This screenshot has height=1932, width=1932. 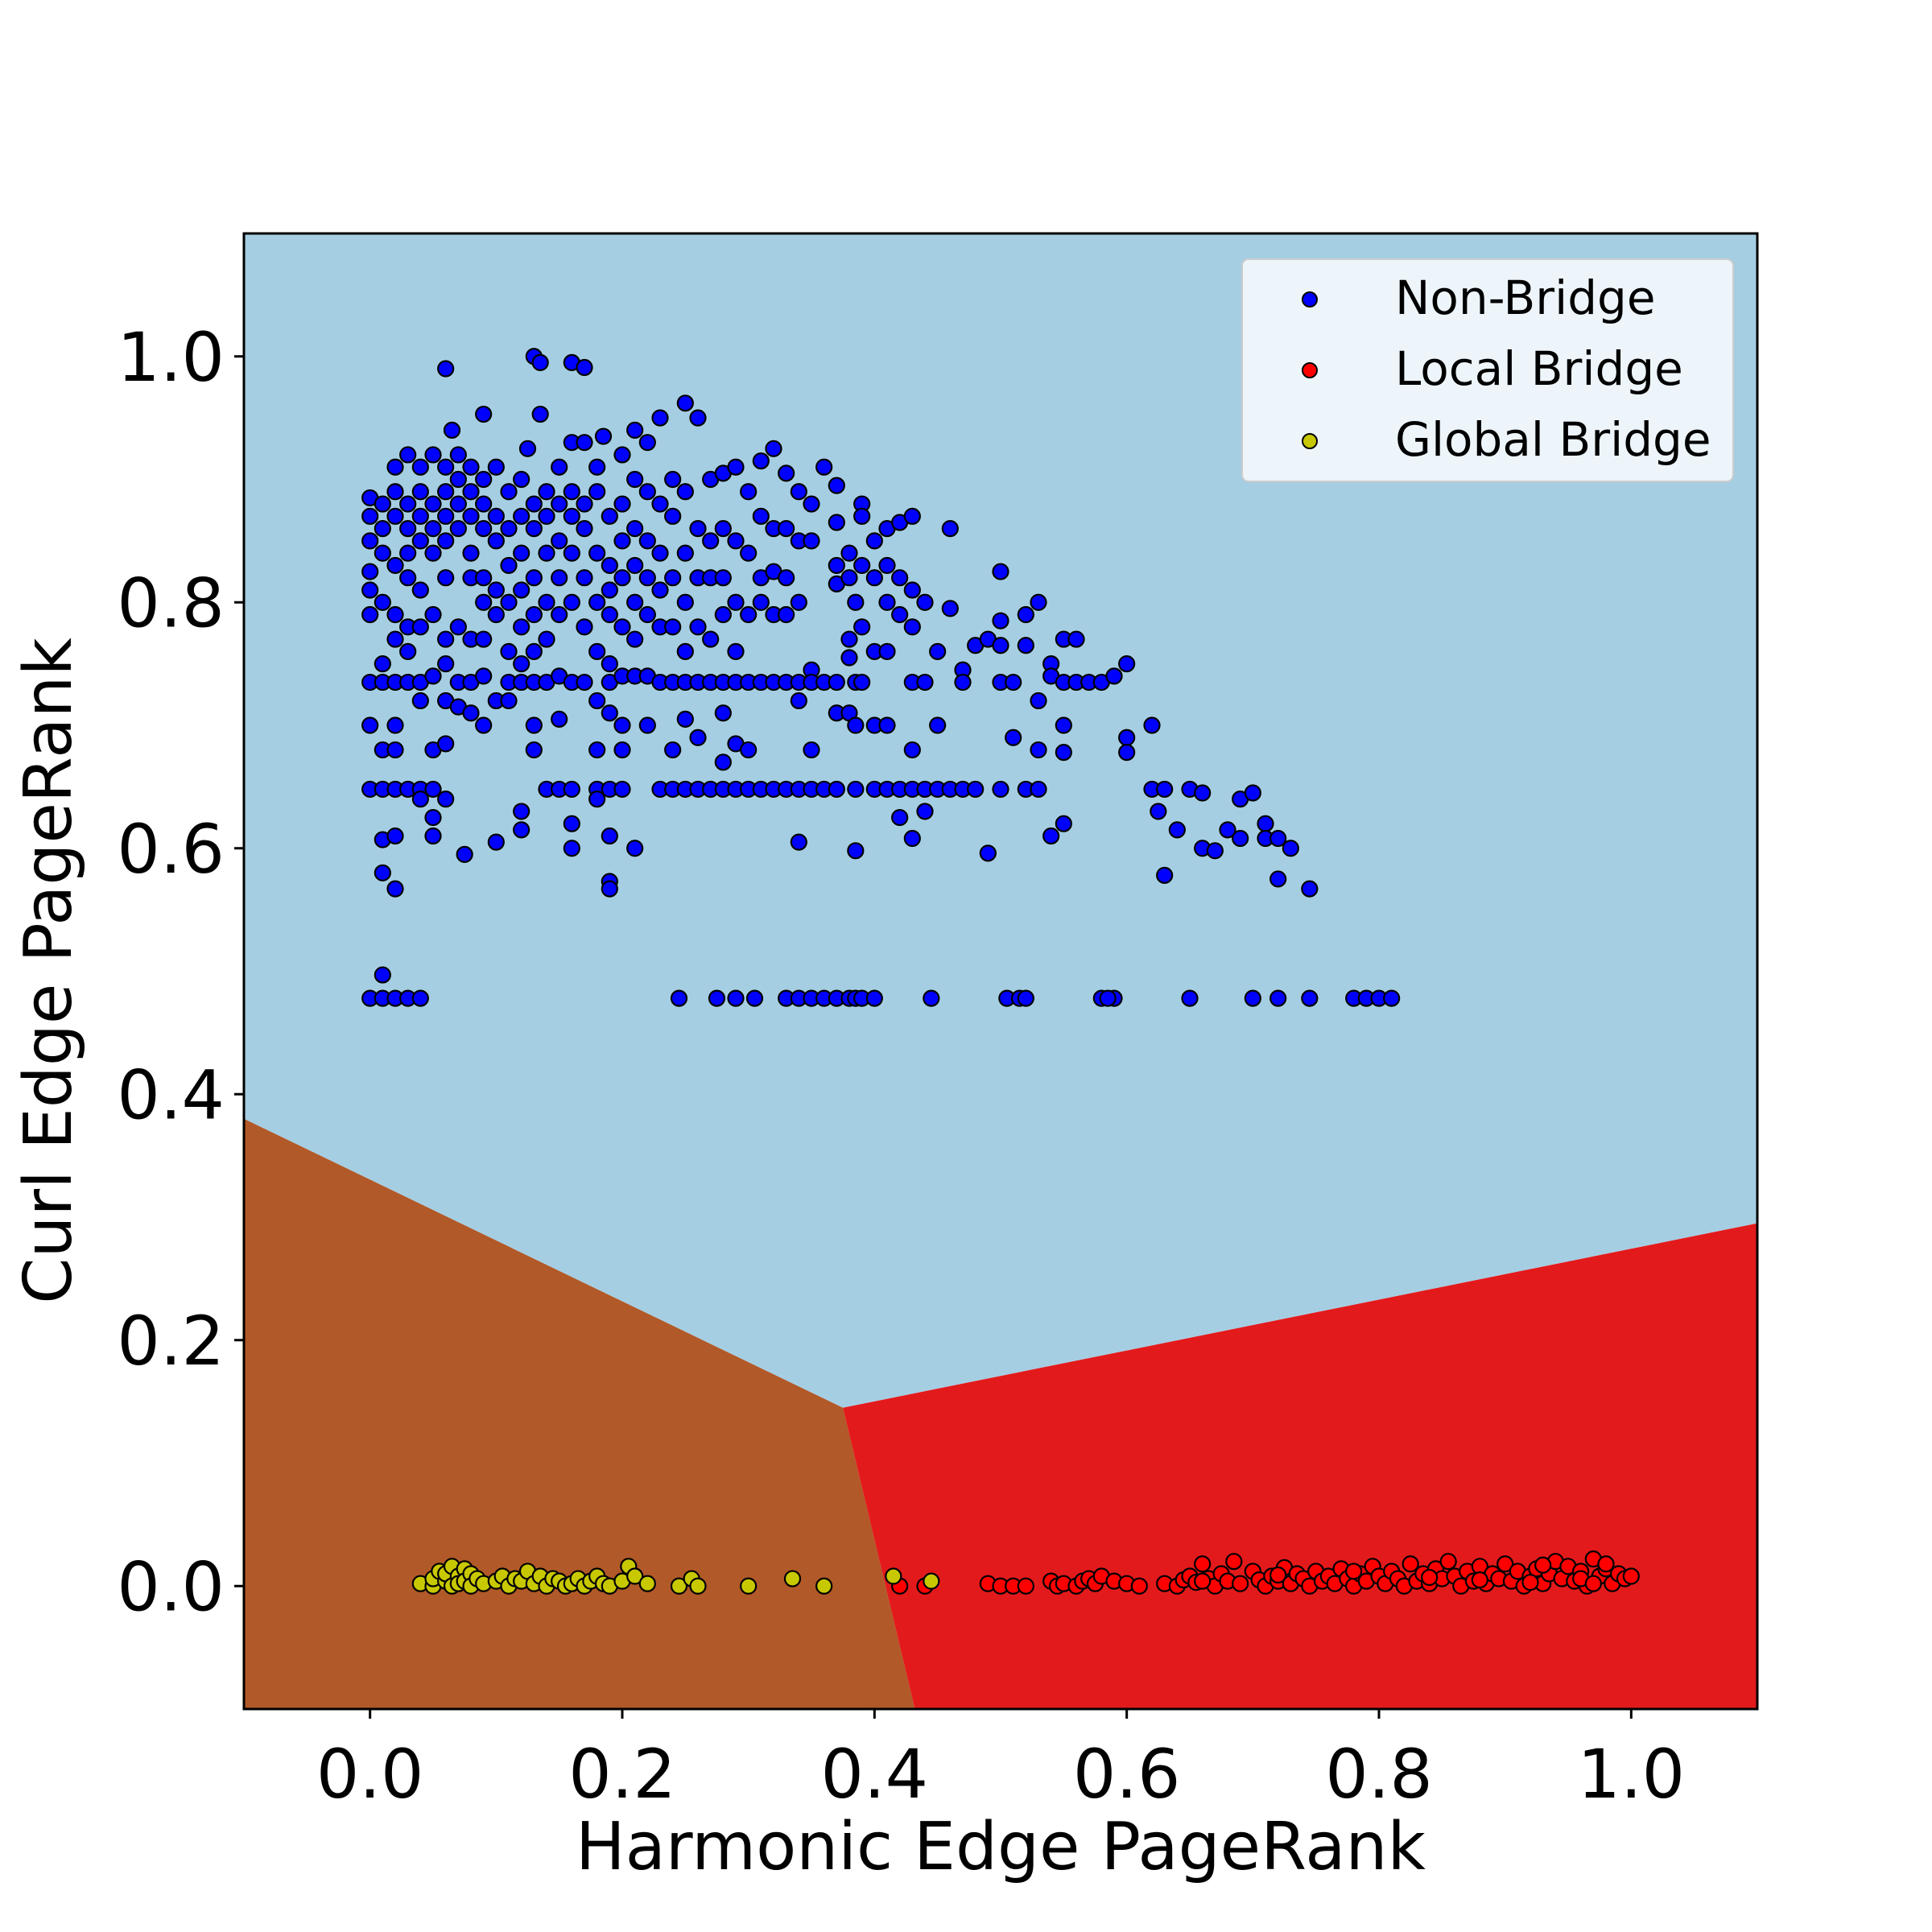 What do you see at coordinates (171, 357) in the screenshot?
I see `y-tick-label: 1.0` at bounding box center [171, 357].